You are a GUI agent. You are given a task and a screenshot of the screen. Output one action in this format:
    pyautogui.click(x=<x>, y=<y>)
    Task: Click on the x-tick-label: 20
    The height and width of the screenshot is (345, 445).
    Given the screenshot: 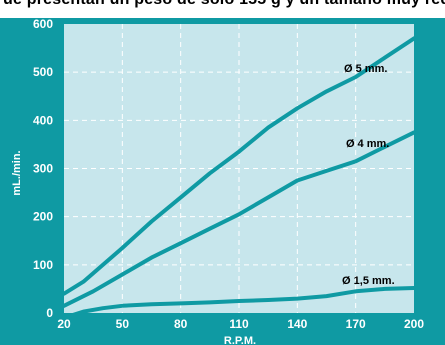 What is the action you would take?
    pyautogui.click(x=64, y=324)
    